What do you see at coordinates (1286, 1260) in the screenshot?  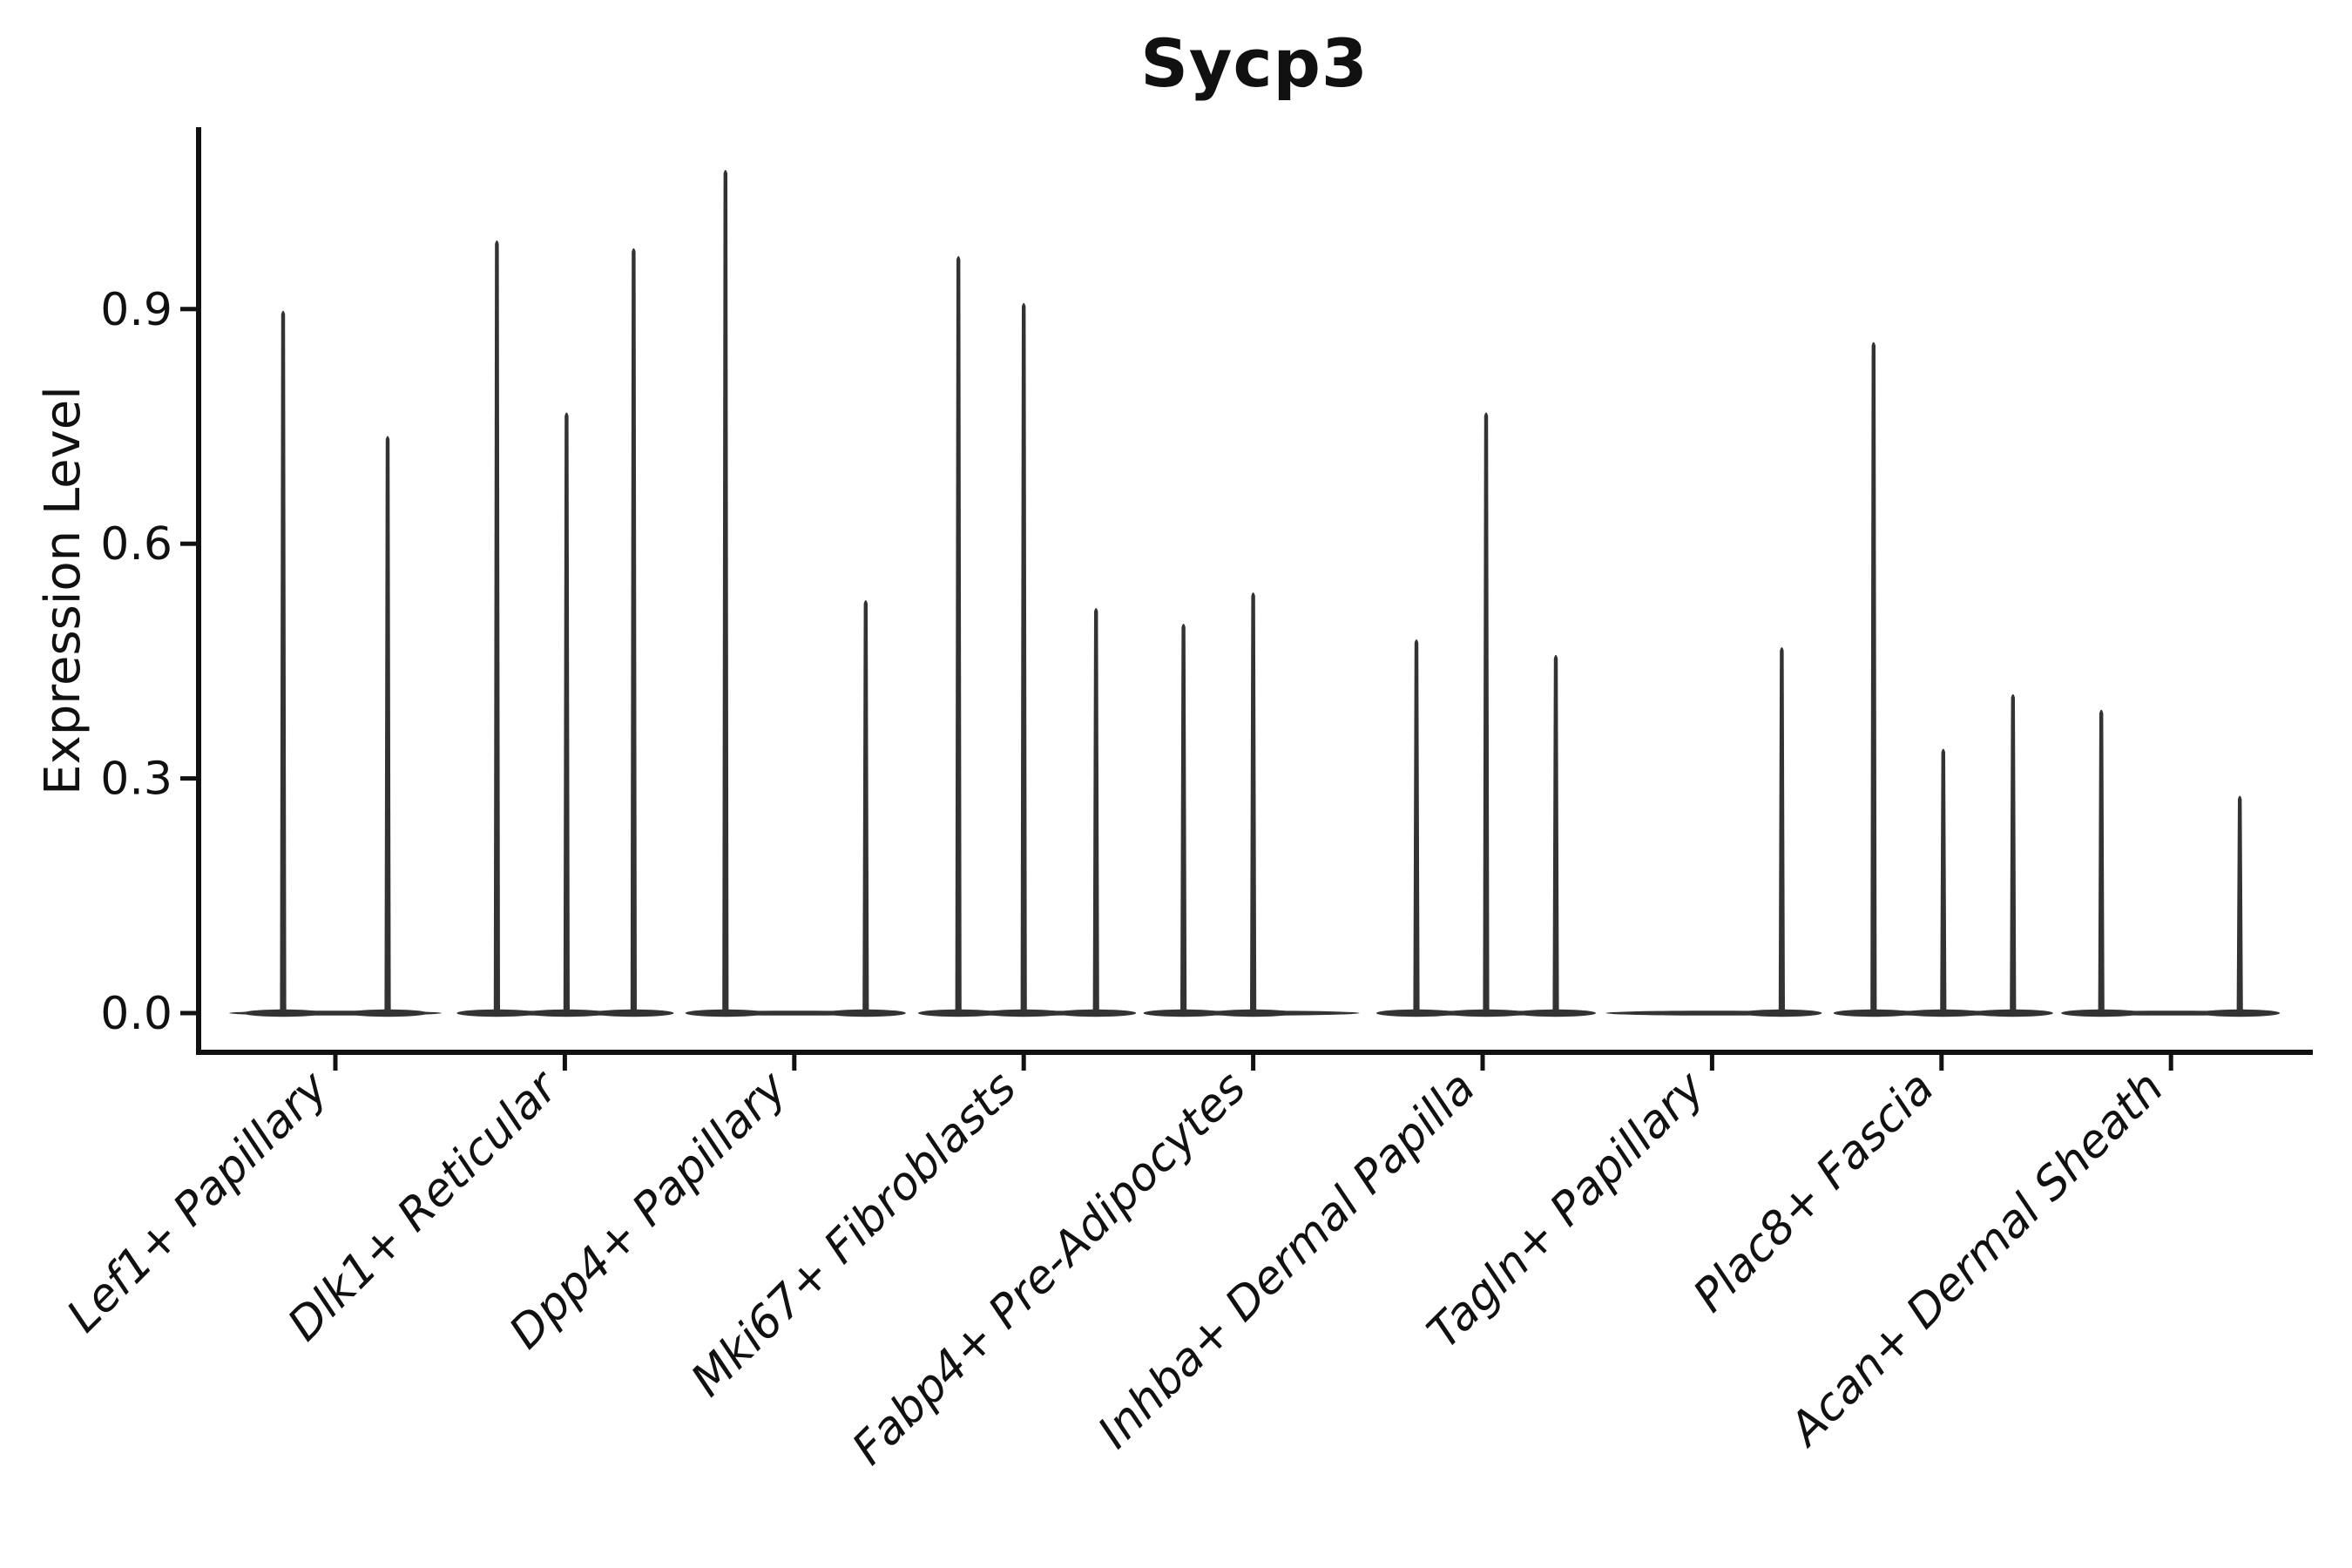 I see `x-tick-label: Inhba+ Dermal Papilla` at bounding box center [1286, 1260].